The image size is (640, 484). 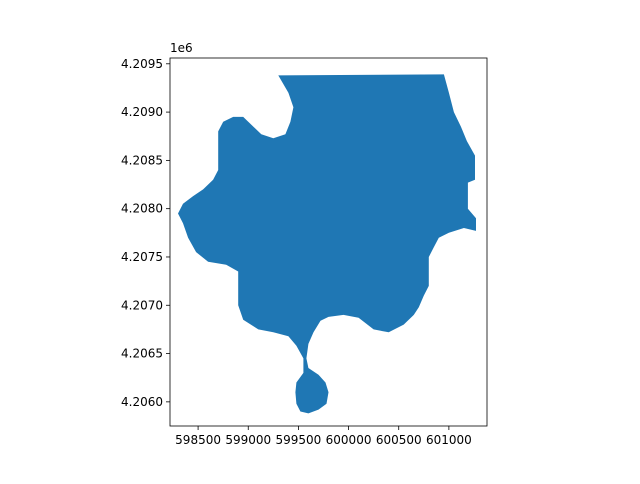 What do you see at coordinates (142, 305) in the screenshot?
I see `y-tick-label: 4.2070` at bounding box center [142, 305].